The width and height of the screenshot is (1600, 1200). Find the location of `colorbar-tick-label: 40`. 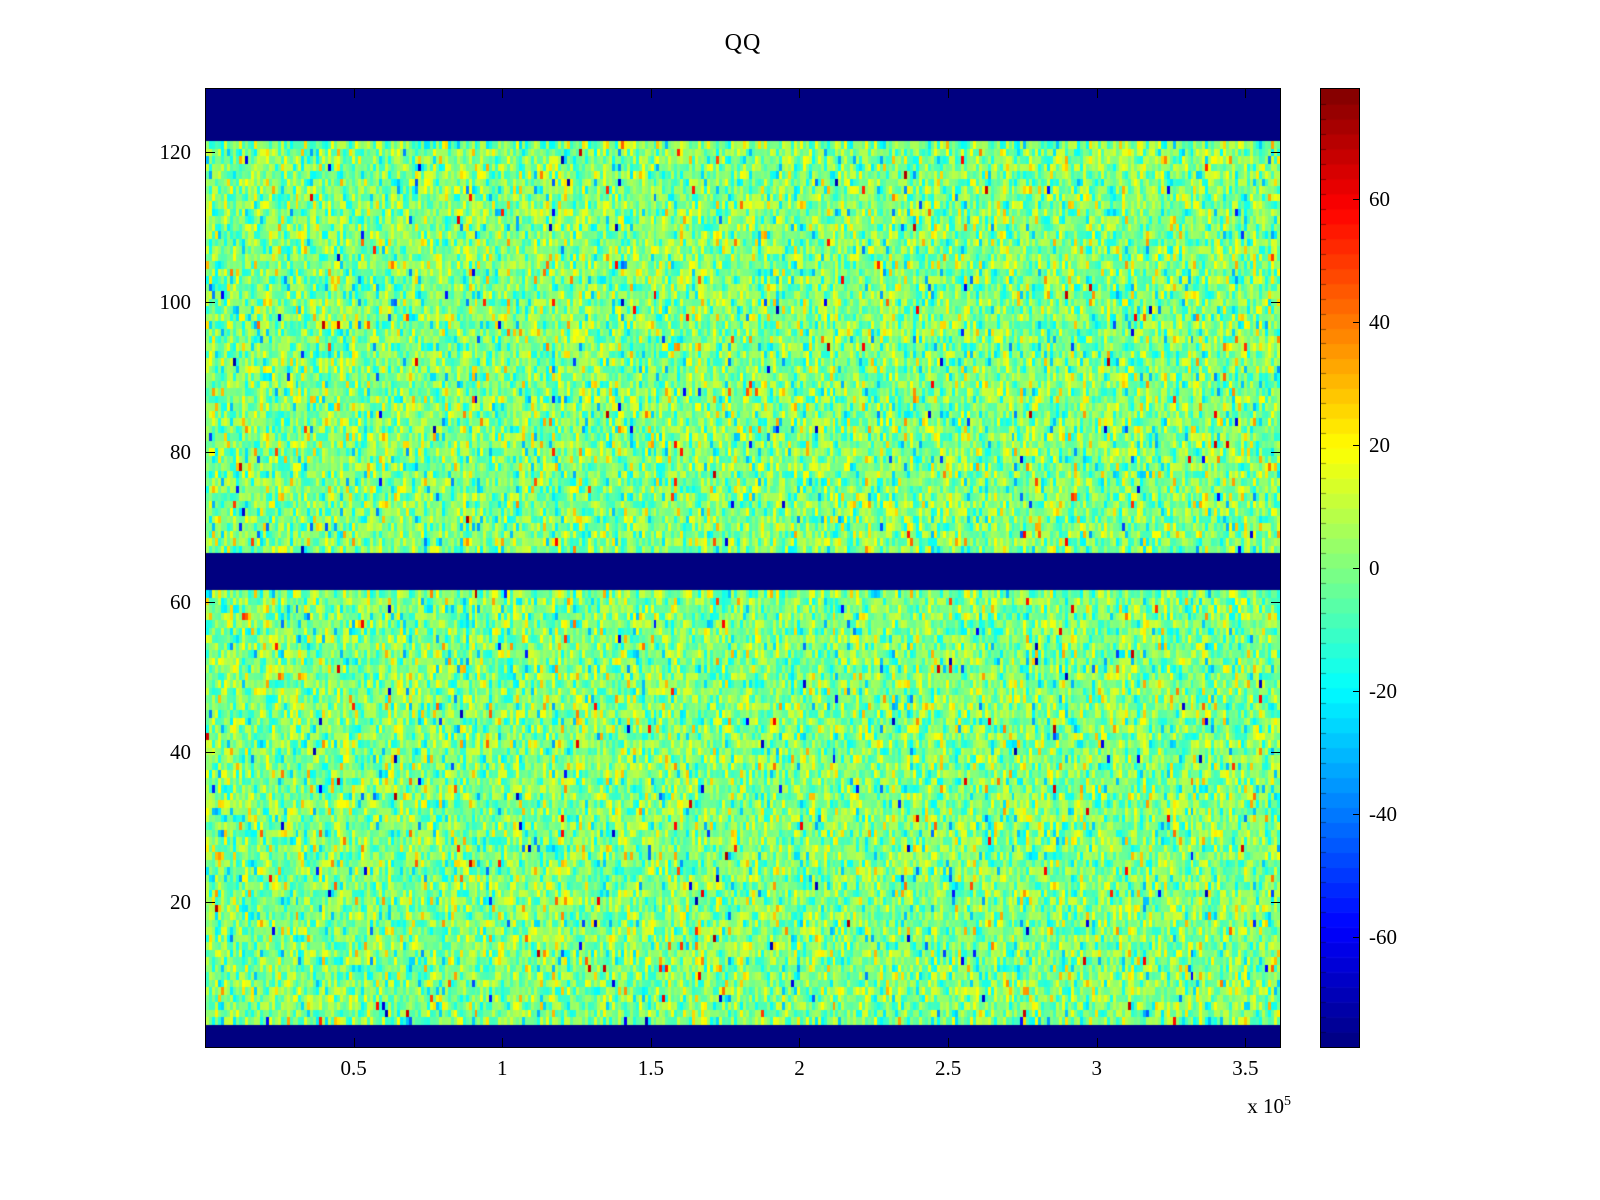

colorbar-tick-label: 40 is located at coordinates (1379, 321).